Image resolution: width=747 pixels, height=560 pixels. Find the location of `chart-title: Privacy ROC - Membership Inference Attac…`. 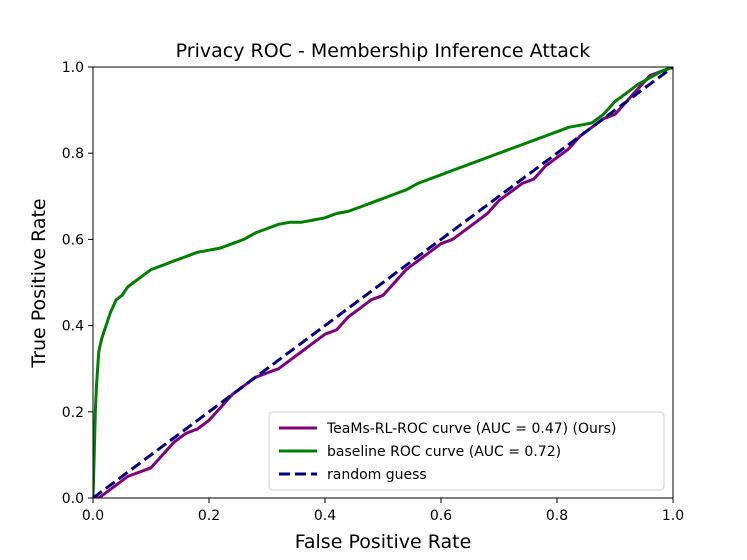

chart-title: Privacy ROC - Membership Inference Attac… is located at coordinates (383, 51).